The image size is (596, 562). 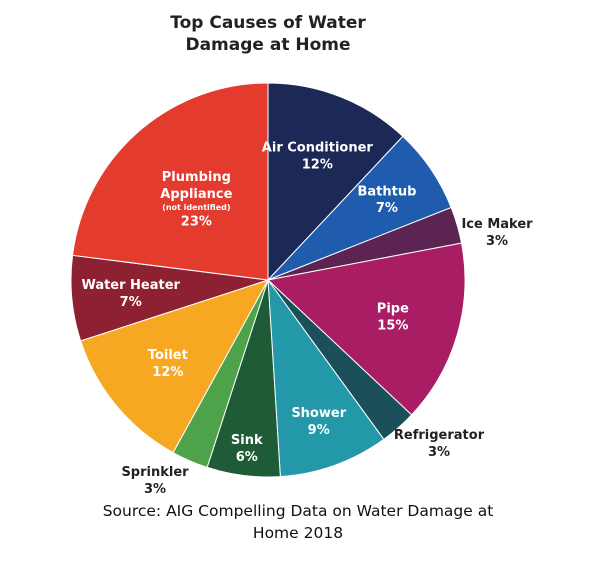 I want to click on slice-label-plumbing-appliance-part-0: Plumbing, so click(x=196, y=177).